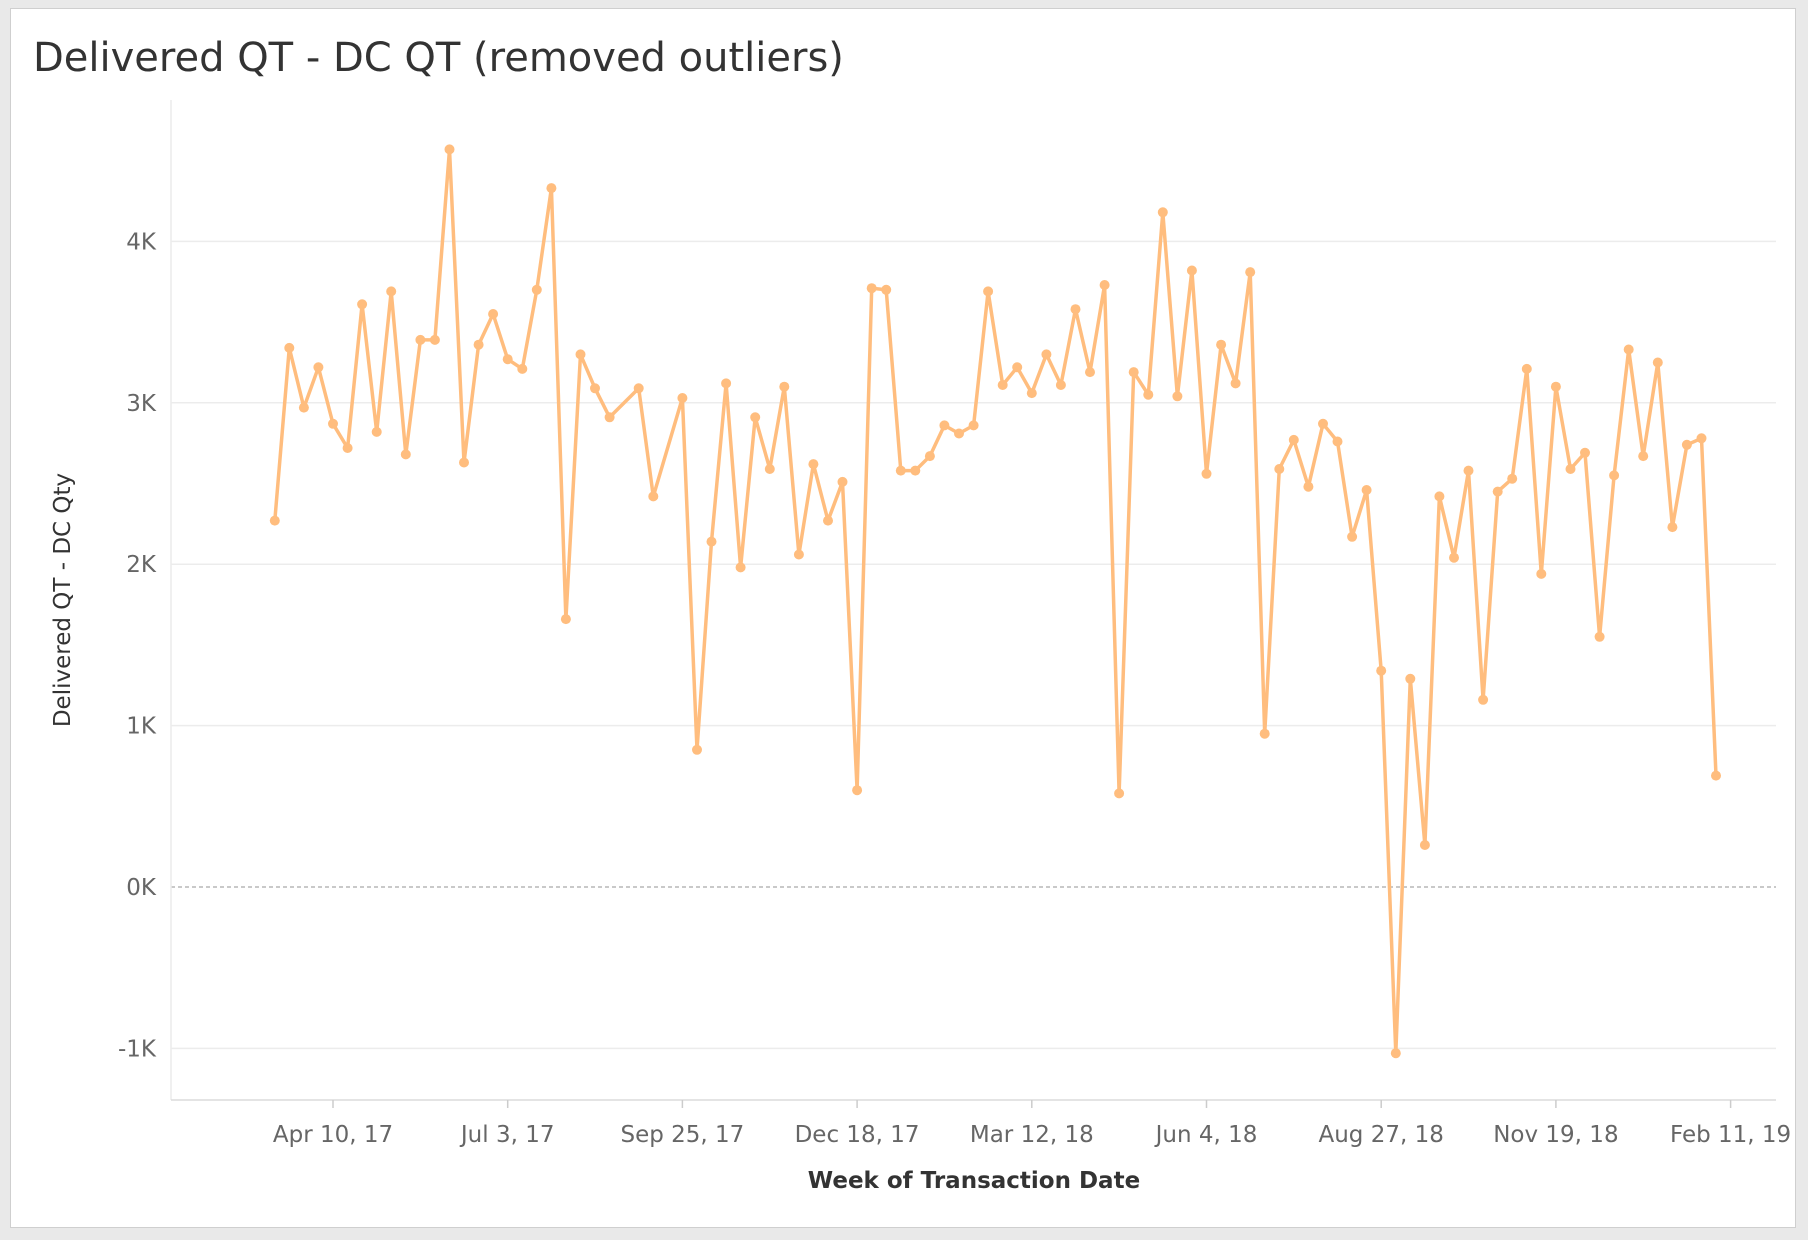 This screenshot has height=1240, width=1808. I want to click on x-tick-label: Aug 27, 18, so click(1381, 1135).